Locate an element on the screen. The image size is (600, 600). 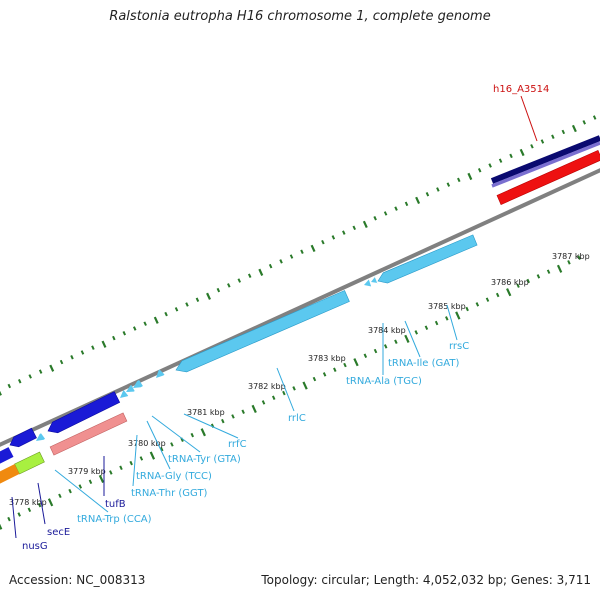
kbp-label-2: 3780 kbp is located at coordinates (147, 443).